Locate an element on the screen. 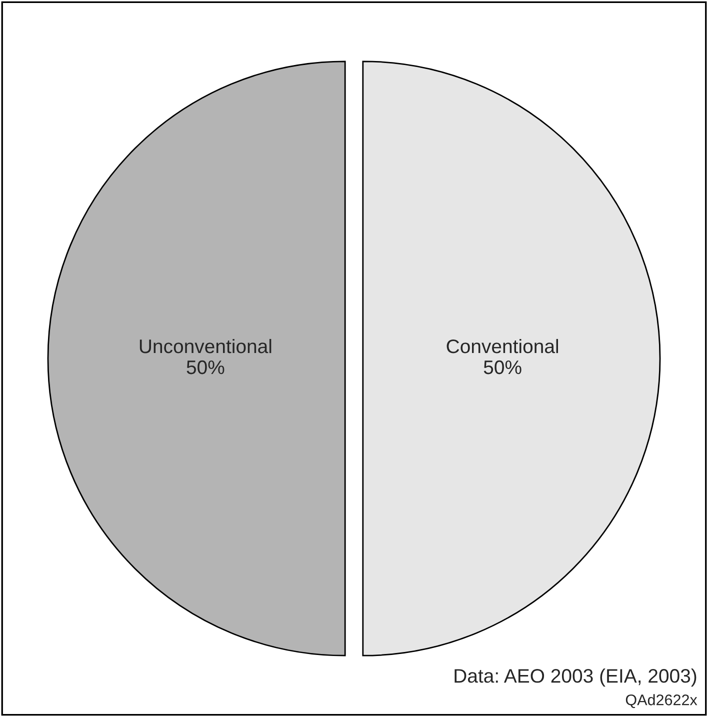 This screenshot has height=717, width=708. text: QAd2622x is located at coordinates (662, 701).